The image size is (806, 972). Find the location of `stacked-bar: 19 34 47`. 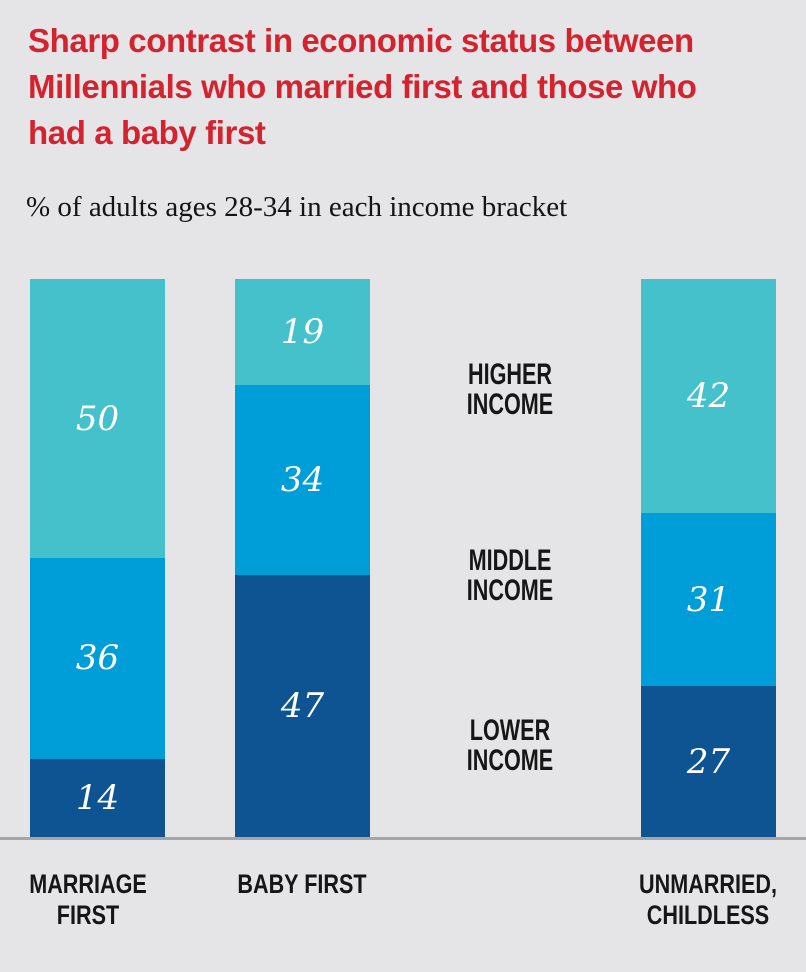

stacked-bar: 19 34 47 is located at coordinates (302, 558).